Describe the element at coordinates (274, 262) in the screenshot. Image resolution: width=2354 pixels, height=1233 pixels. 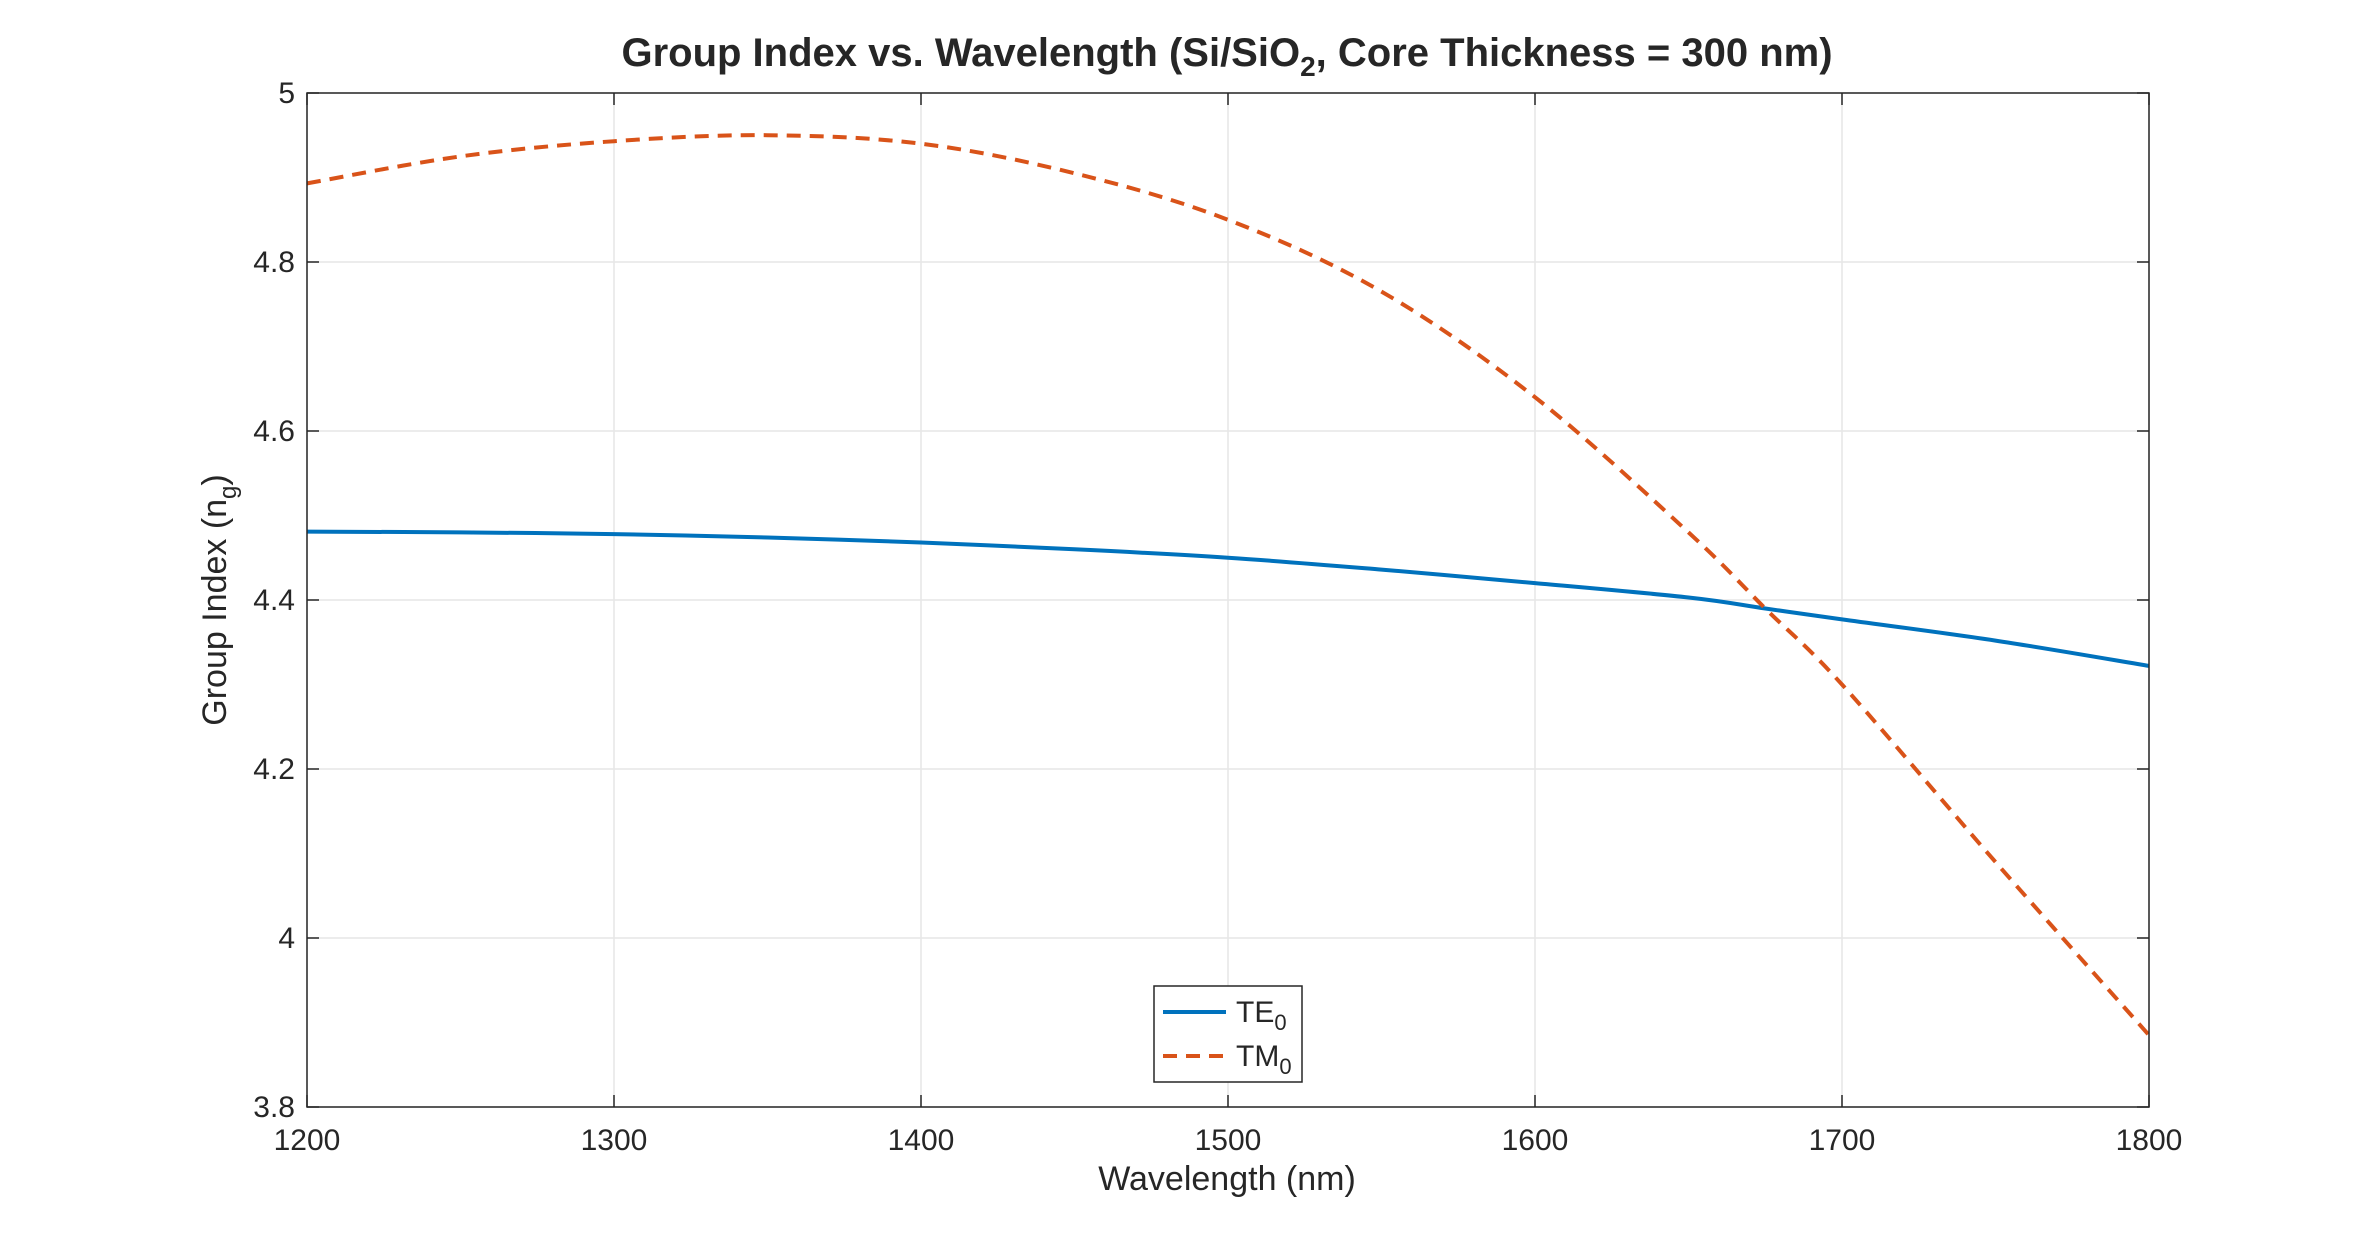
I see `y-tick-label: 4.8` at that location.